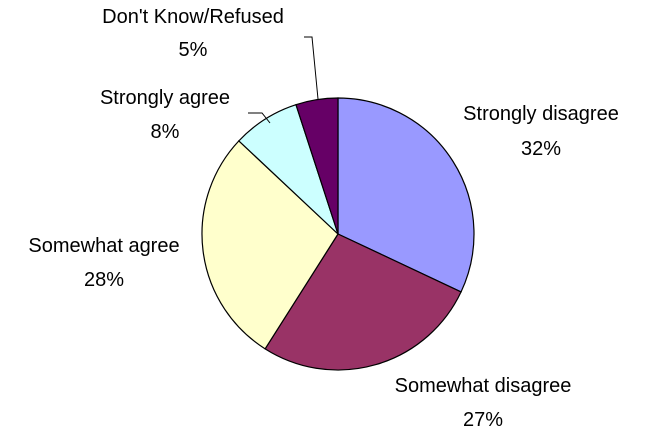 The image size is (655, 436). Describe the element at coordinates (193, 50) in the screenshot. I see `slice-percent-label: 5%` at that location.